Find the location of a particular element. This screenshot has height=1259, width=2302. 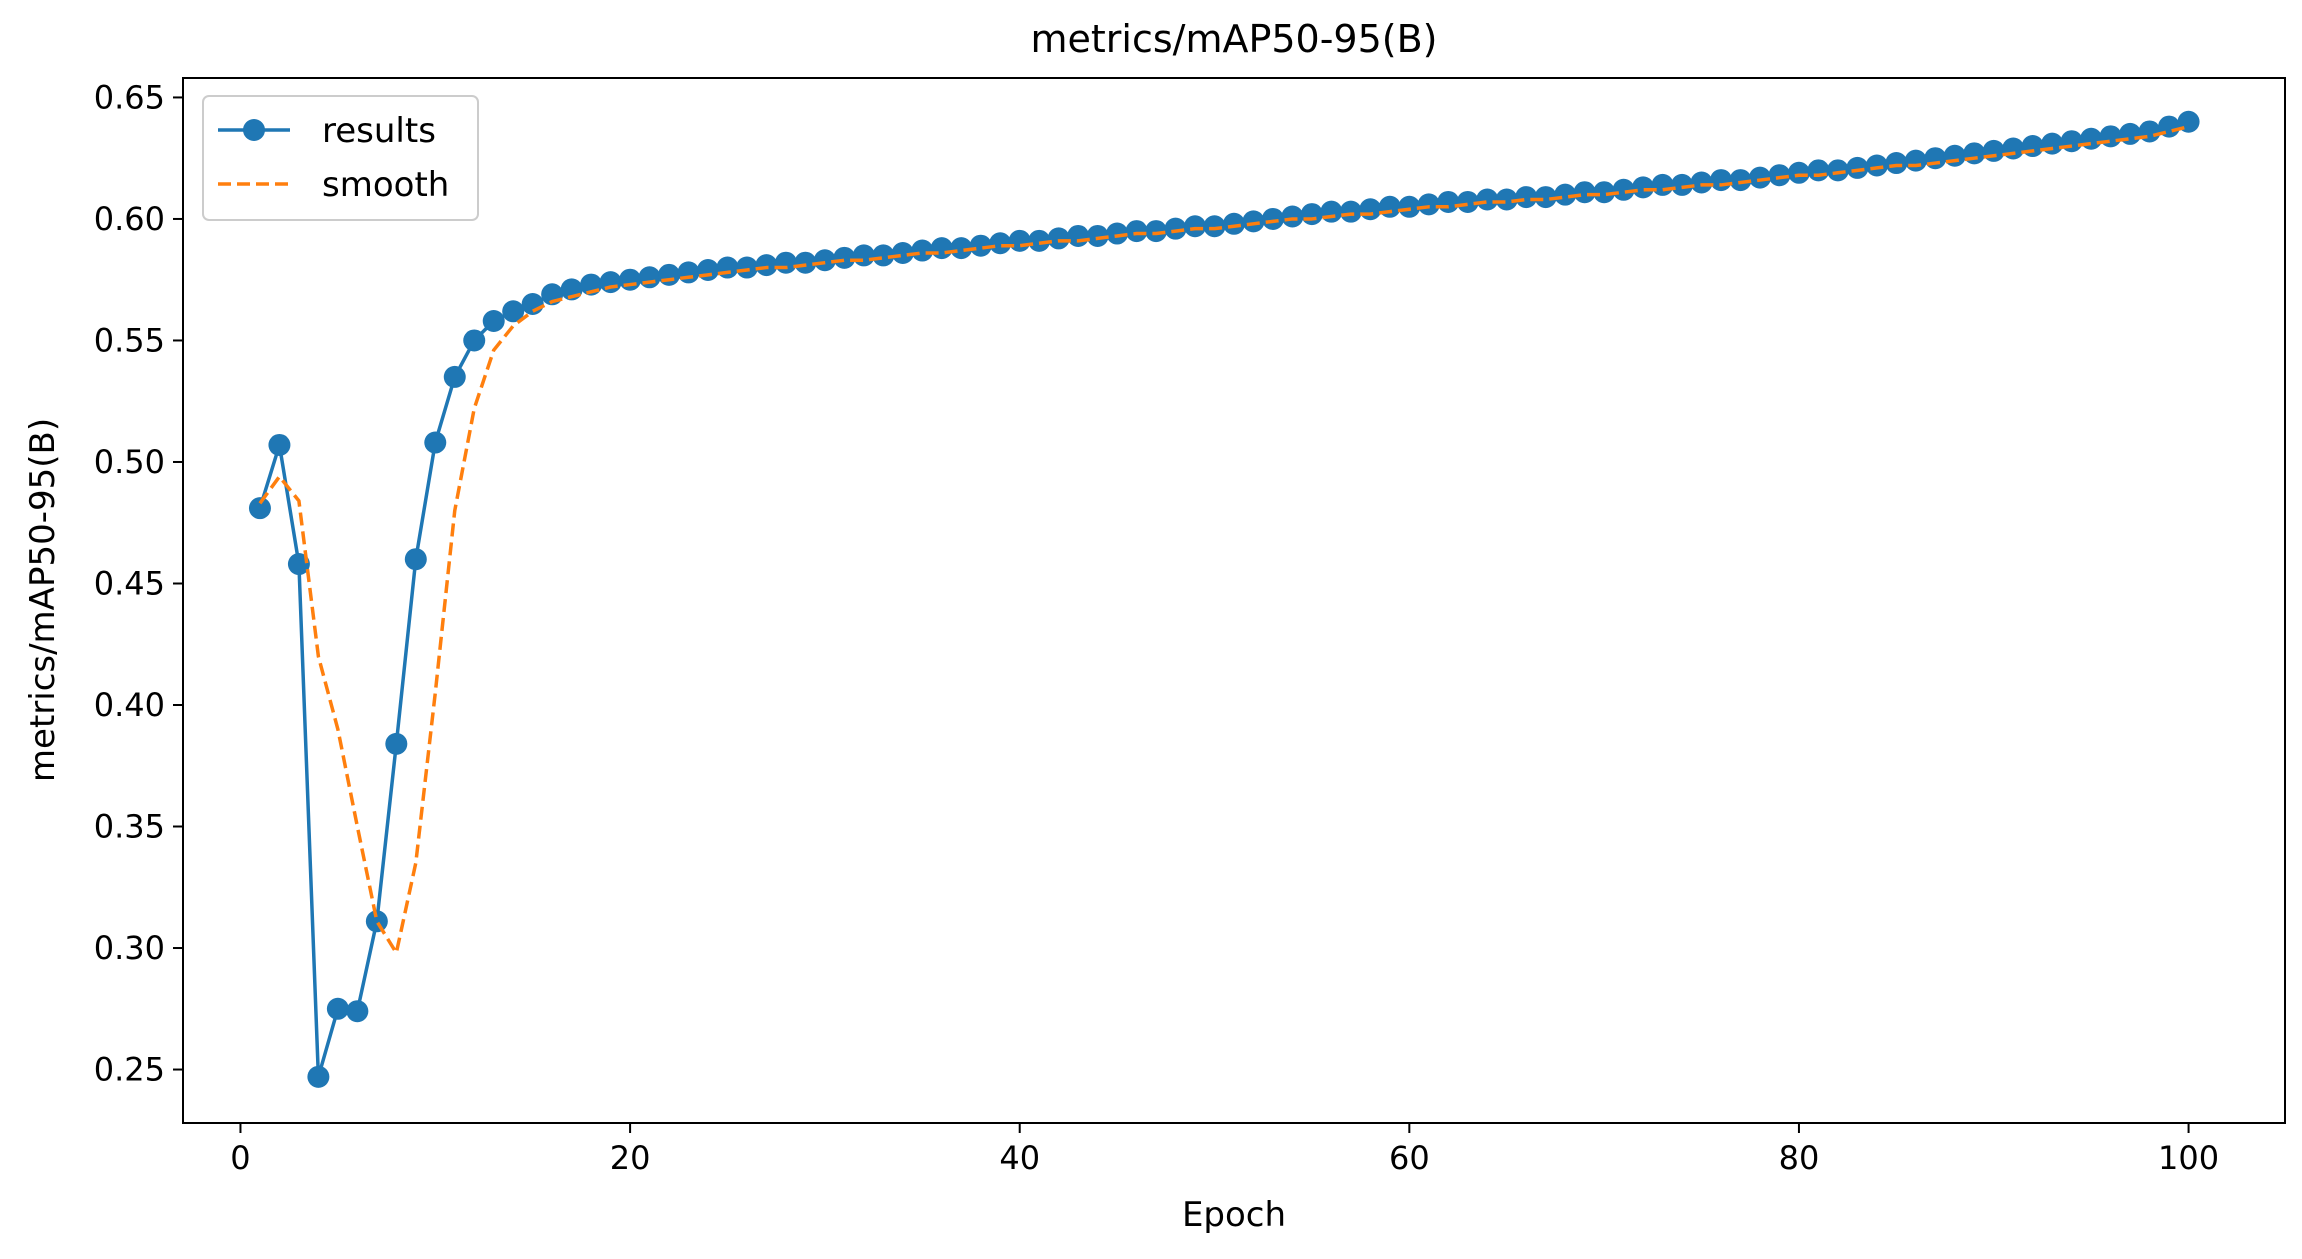

y-axis-title: metrics/mAP50-95(B) is located at coordinates (43, 600).